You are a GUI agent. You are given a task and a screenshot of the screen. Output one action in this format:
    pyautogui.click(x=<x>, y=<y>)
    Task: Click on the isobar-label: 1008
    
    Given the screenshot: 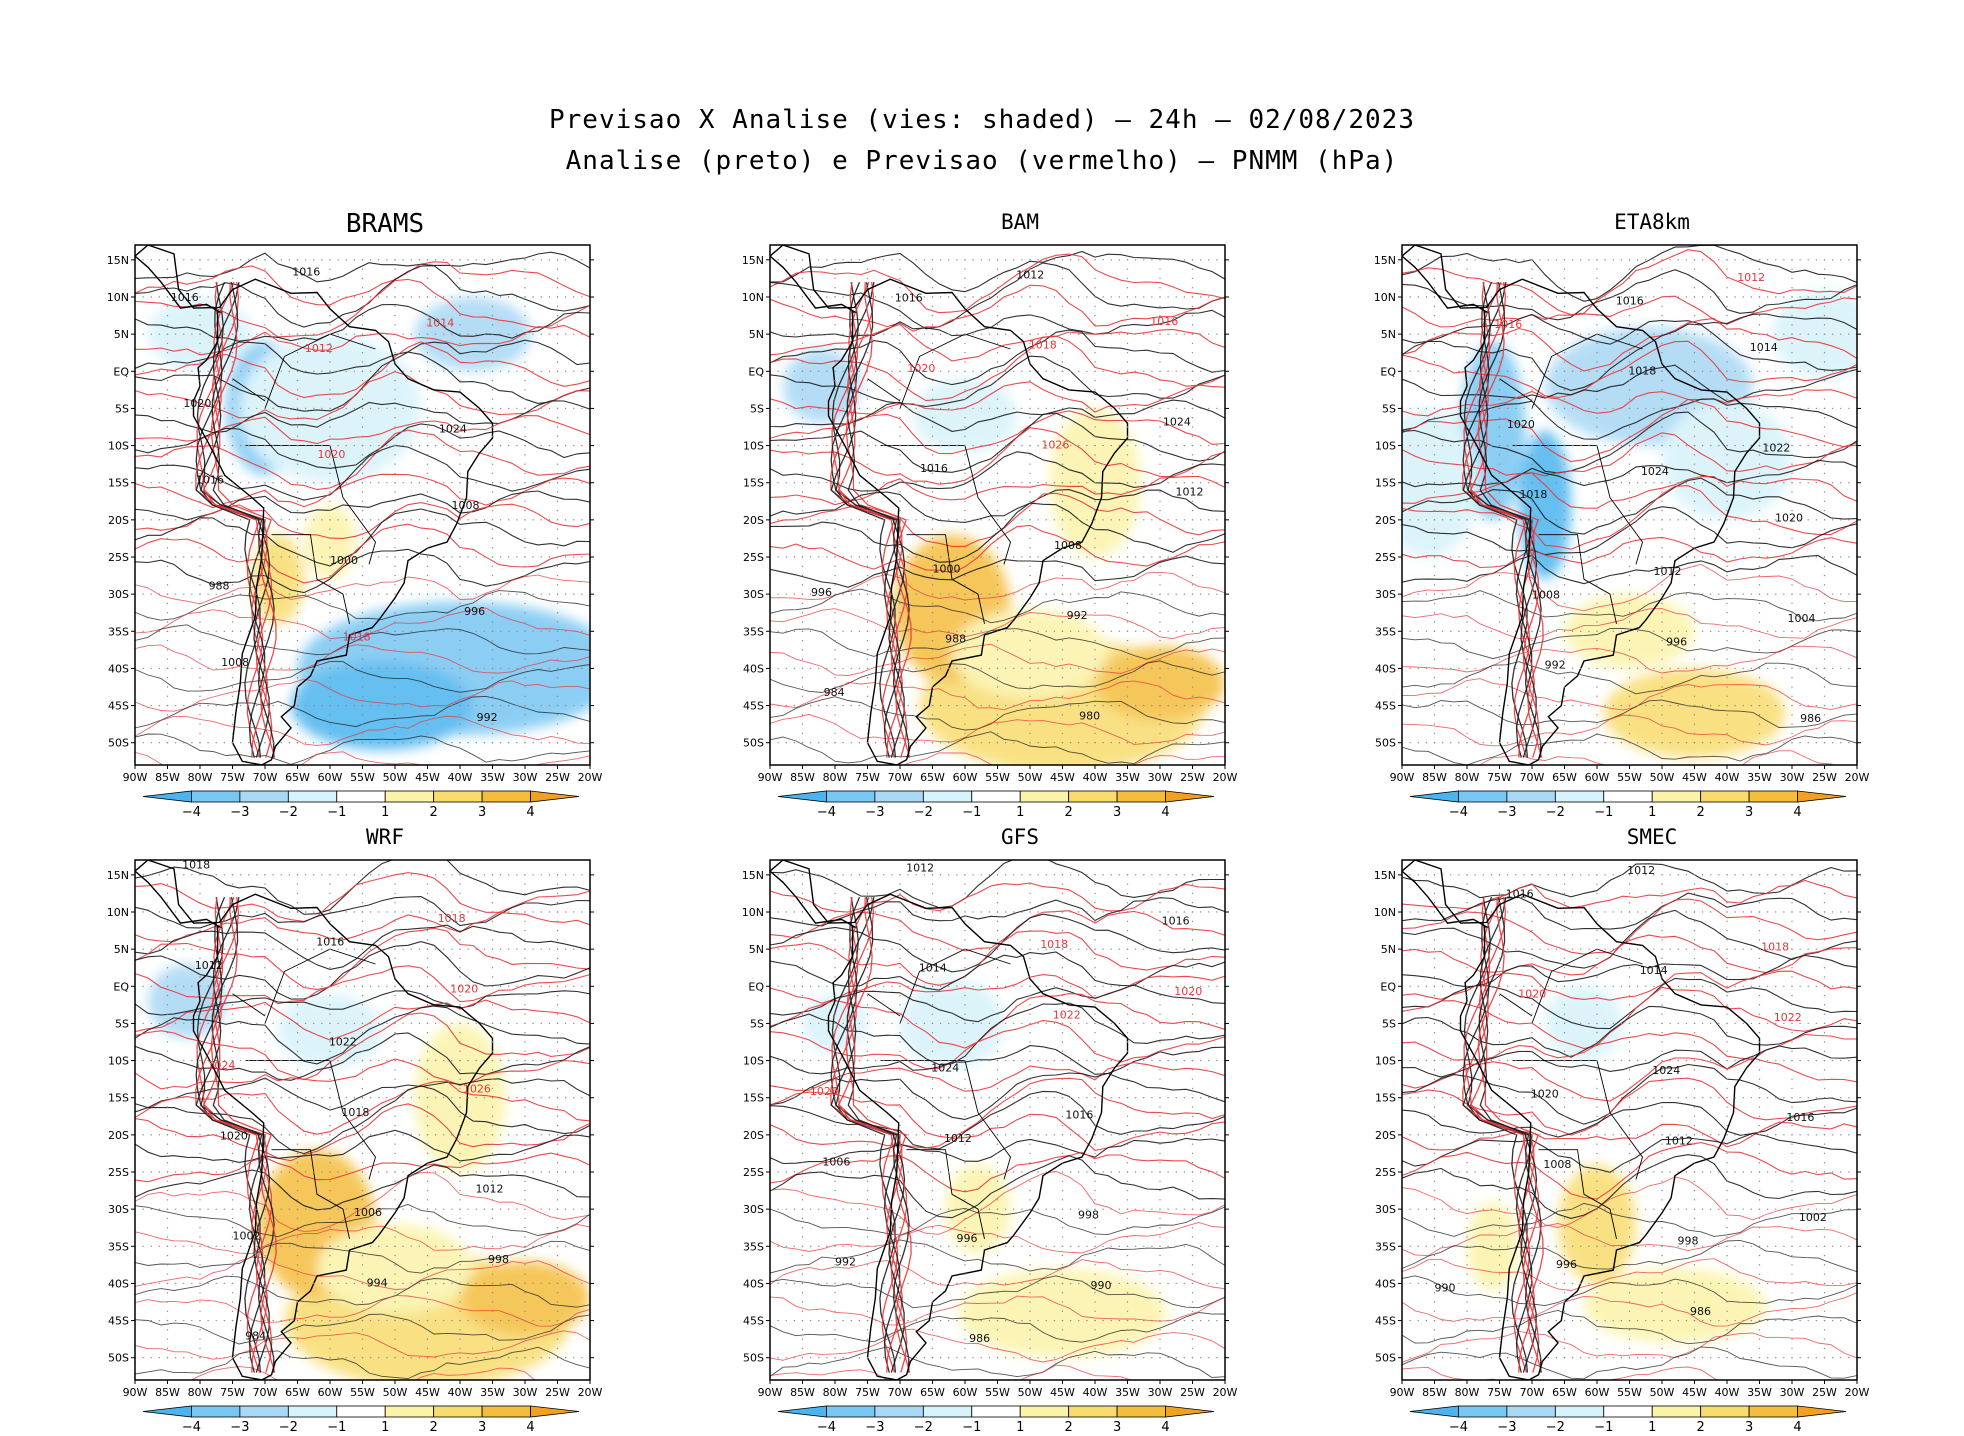 What is the action you would take?
    pyautogui.click(x=466, y=505)
    